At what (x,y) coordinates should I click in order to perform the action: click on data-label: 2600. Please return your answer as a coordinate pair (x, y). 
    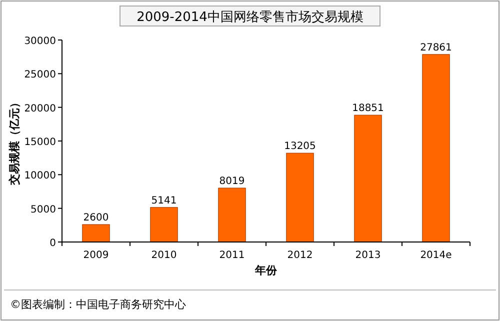
    Looking at the image, I should click on (96, 218).